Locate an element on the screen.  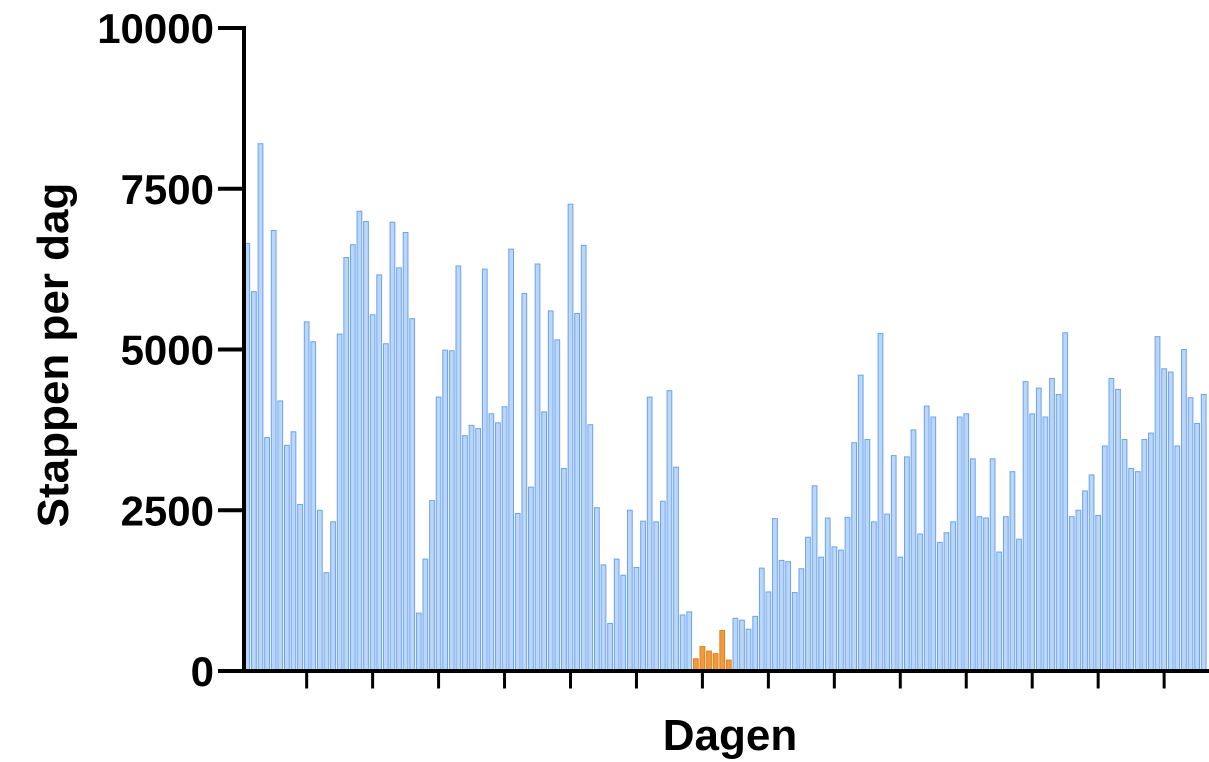
y-tick-label: 7500 is located at coordinates (167, 189).